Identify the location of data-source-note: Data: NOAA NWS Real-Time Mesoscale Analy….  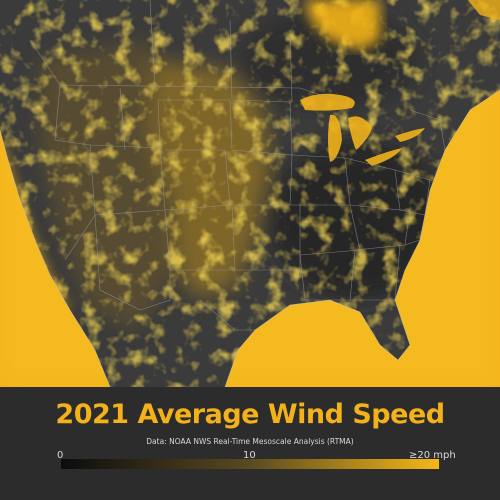
(250, 441).